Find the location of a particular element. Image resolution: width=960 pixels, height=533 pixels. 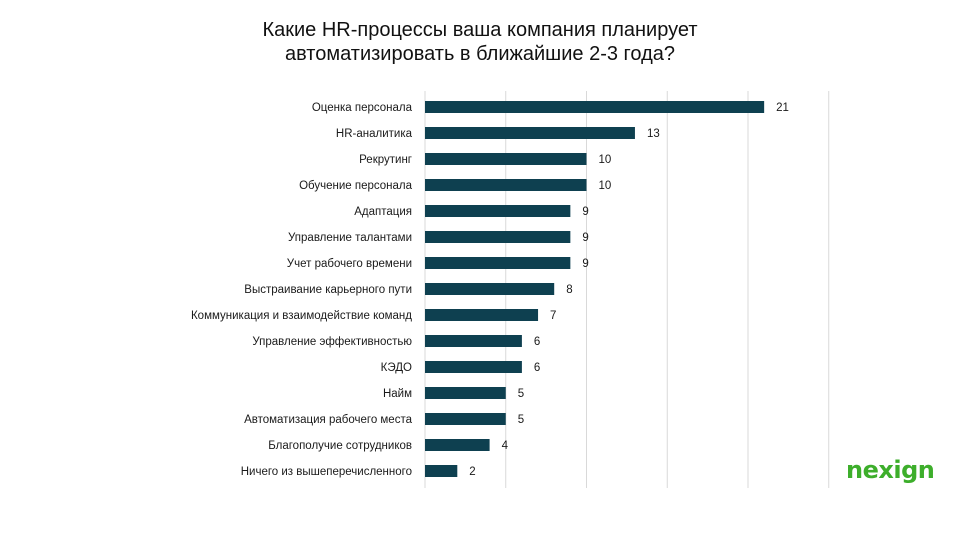

category-label: Оценка персонала is located at coordinates (362, 108).